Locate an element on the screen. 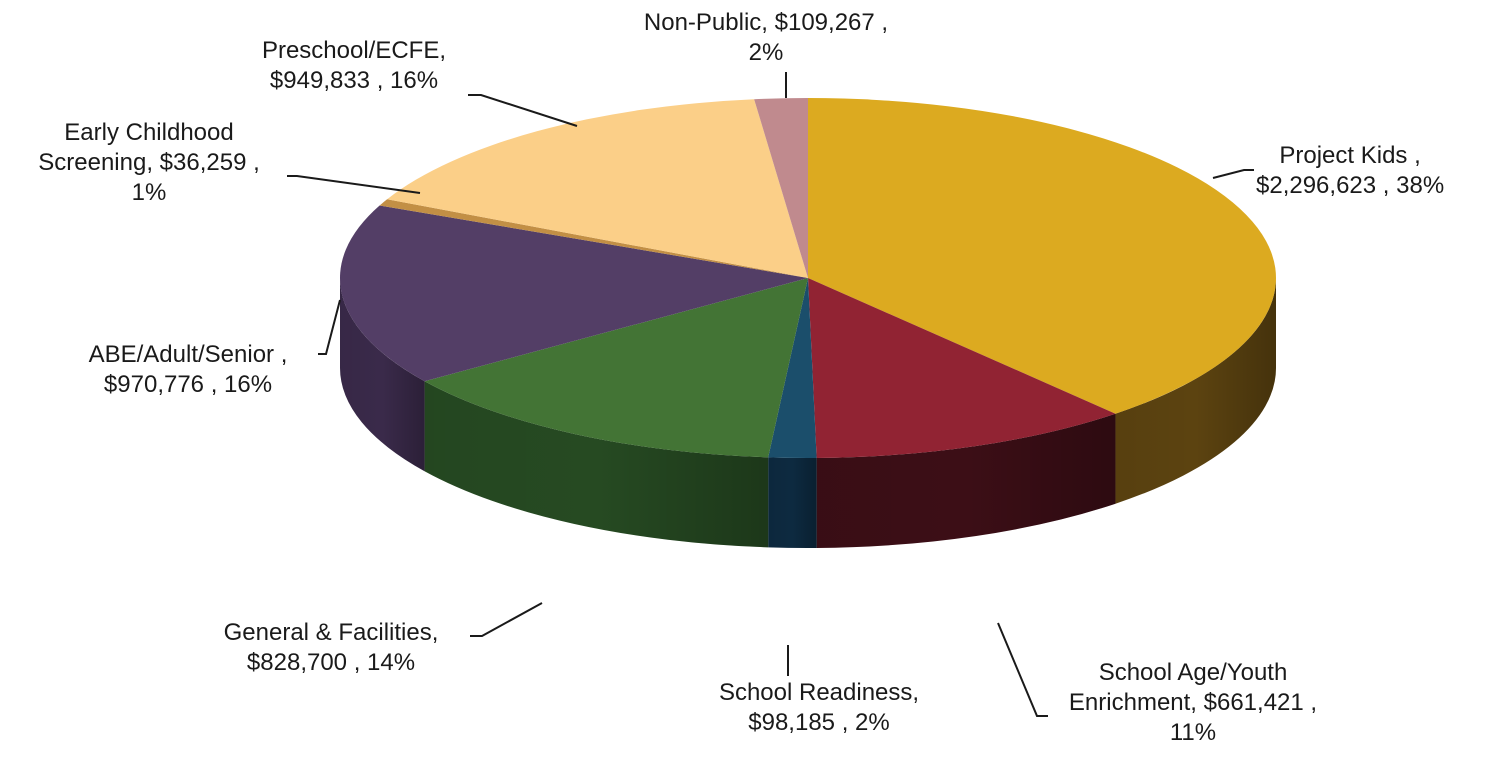  leader-line-project-kids is located at coordinates (1233, 174).